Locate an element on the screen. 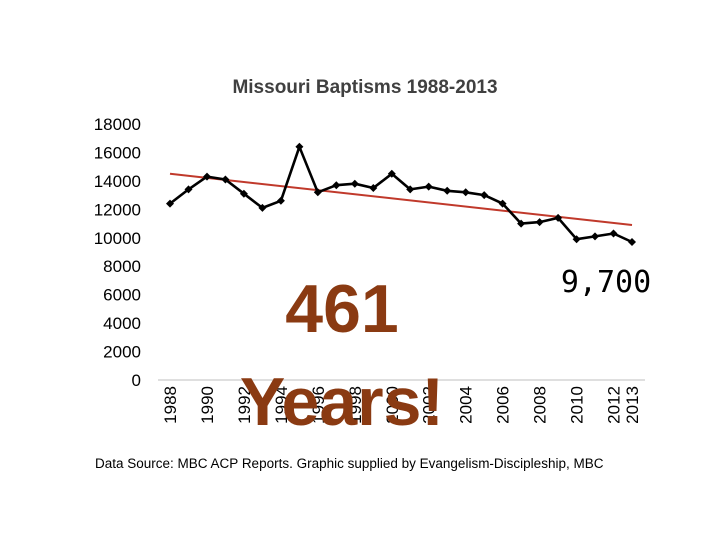 The width and height of the screenshot is (720, 540). overlay-callout-value: 9,700 is located at coordinates (606, 282).